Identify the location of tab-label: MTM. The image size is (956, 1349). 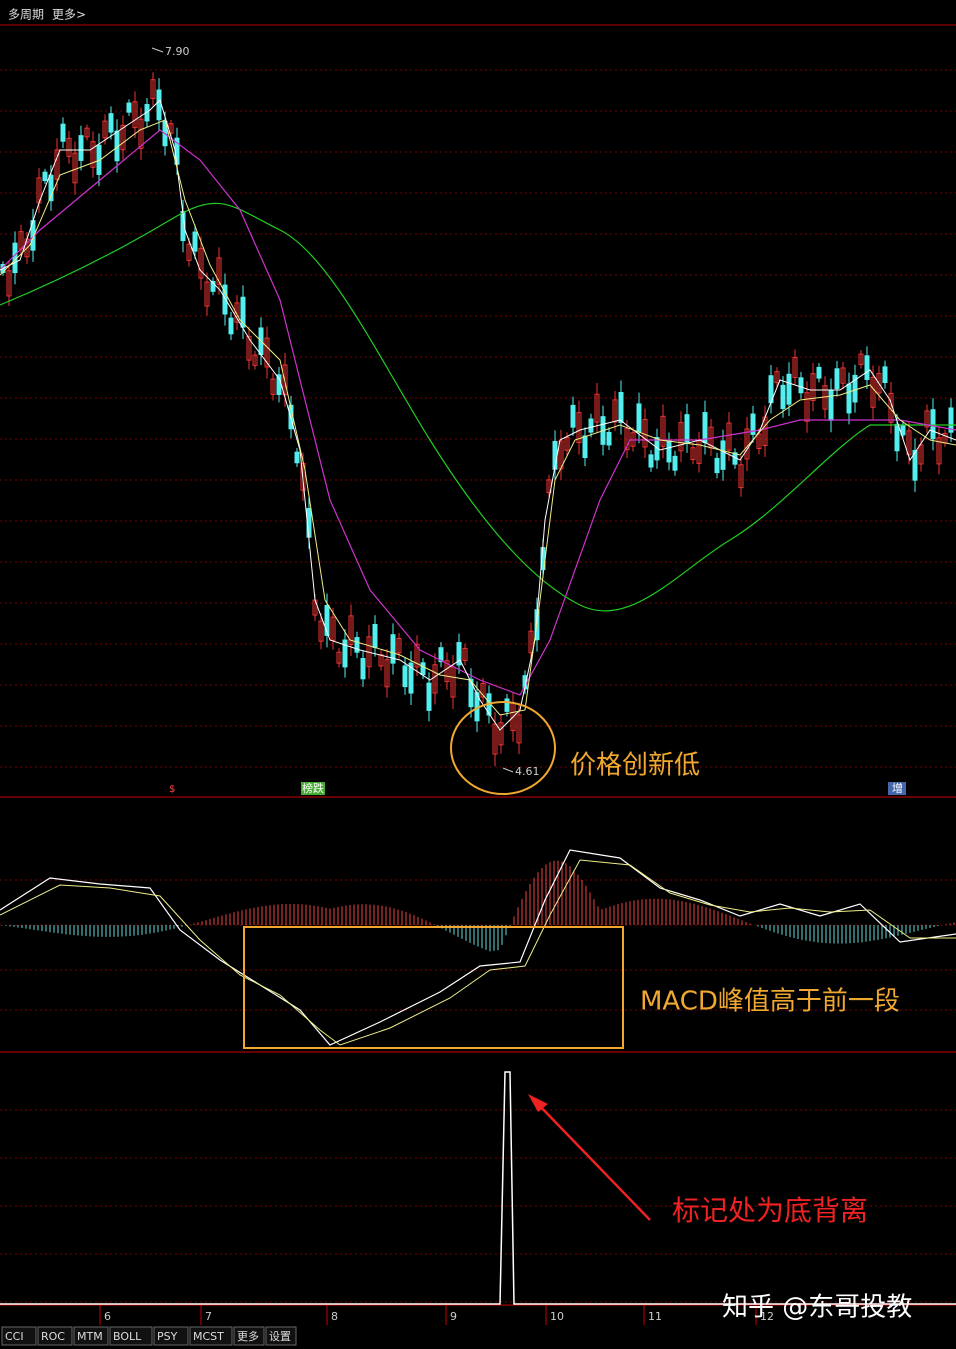
(90, 1336).